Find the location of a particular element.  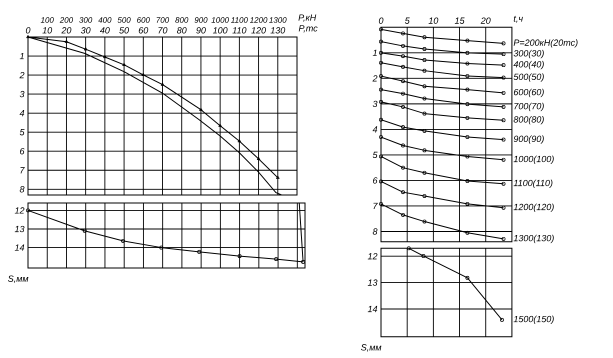

series-label: 300(30) is located at coordinates (529, 54).